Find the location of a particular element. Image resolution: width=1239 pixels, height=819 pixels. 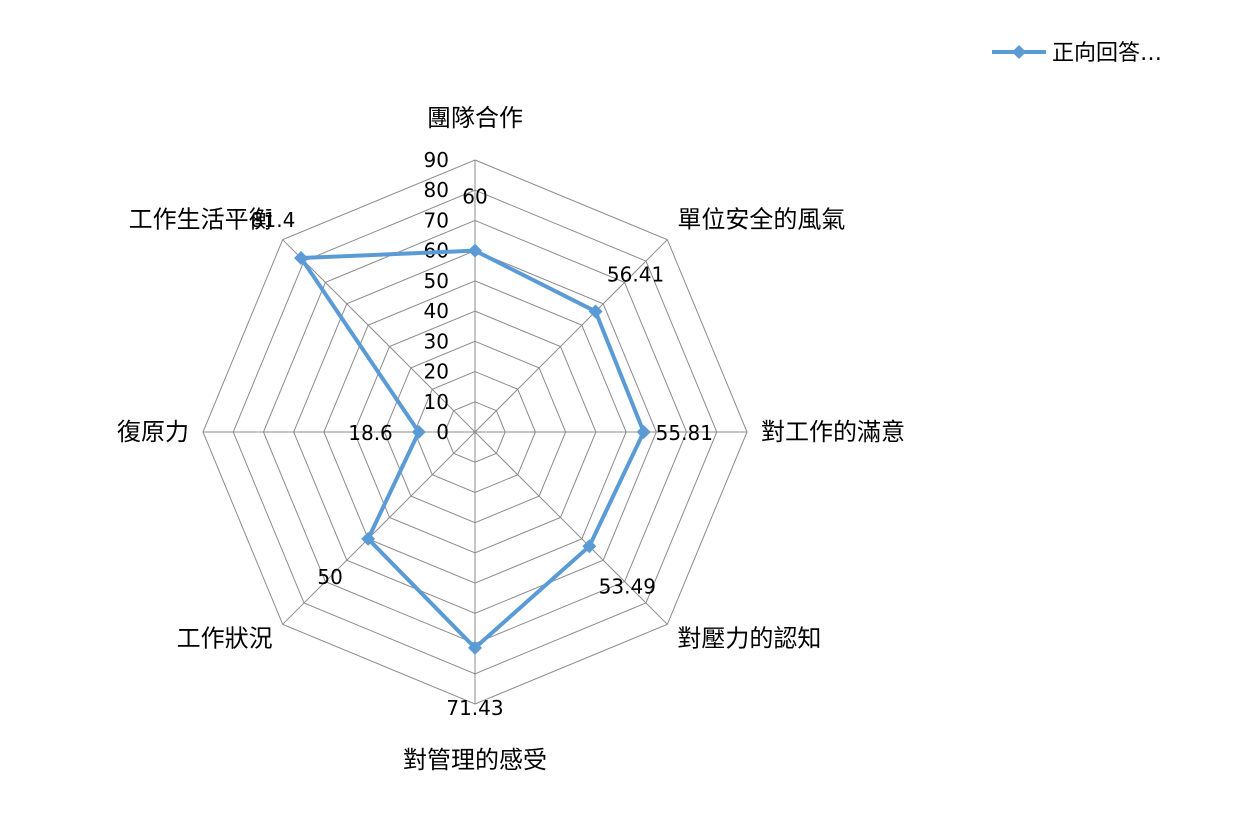

data-label: 50 is located at coordinates (329, 577).